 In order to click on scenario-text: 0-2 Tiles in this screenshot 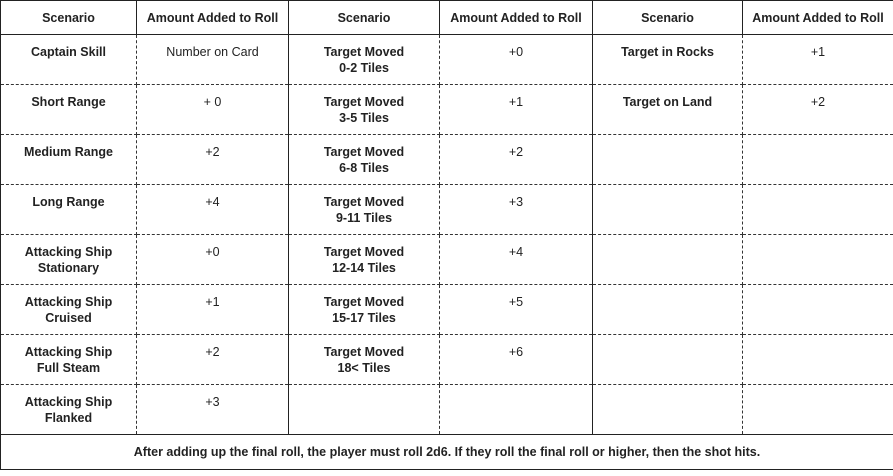, I will do `click(364, 68)`.